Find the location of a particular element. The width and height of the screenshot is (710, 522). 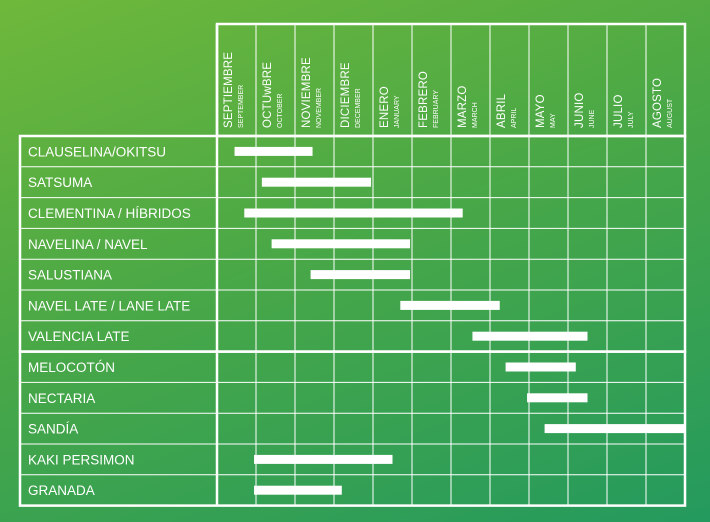

month-label-1: SEPTIEMBRE SEPTEMBER is located at coordinates (234, 90).